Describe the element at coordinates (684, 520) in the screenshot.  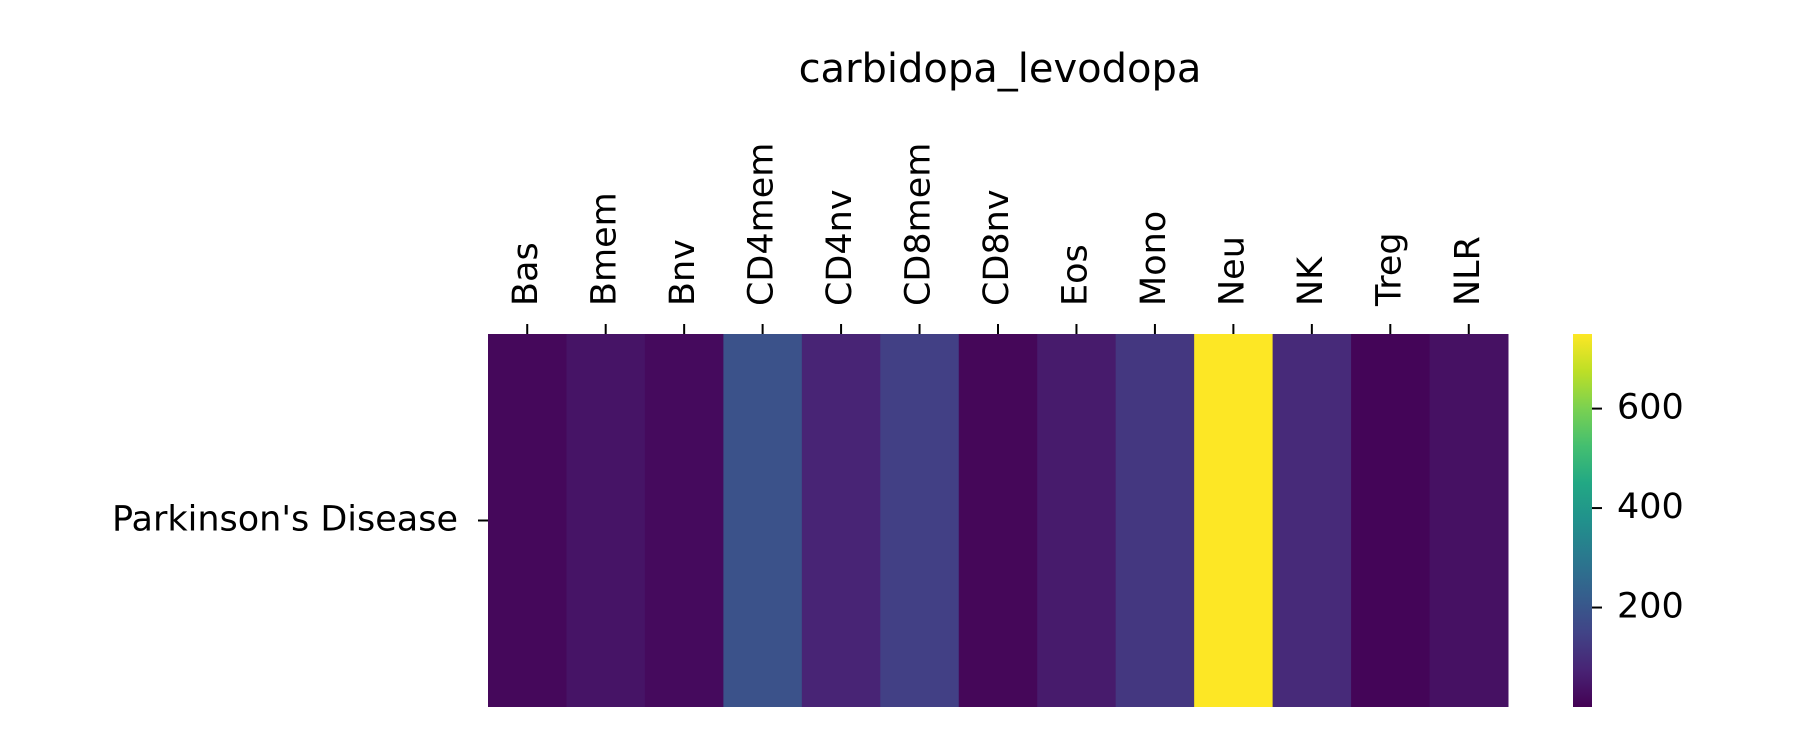
I see `heatmap-cell-bnv` at that location.